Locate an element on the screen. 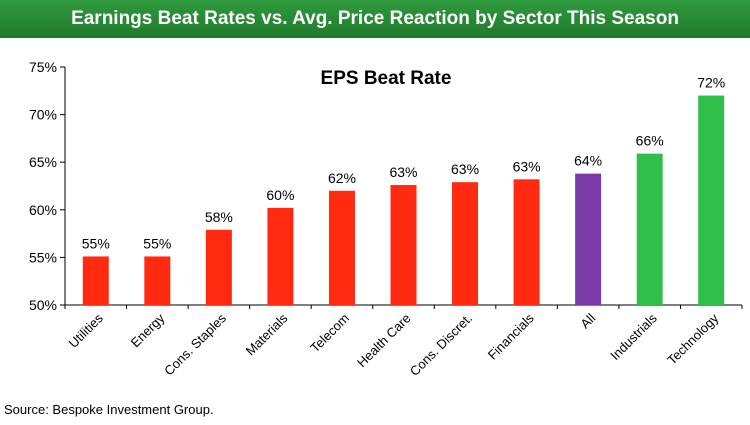 The image size is (750, 425). y-tick-label: 60% is located at coordinates (43, 210).